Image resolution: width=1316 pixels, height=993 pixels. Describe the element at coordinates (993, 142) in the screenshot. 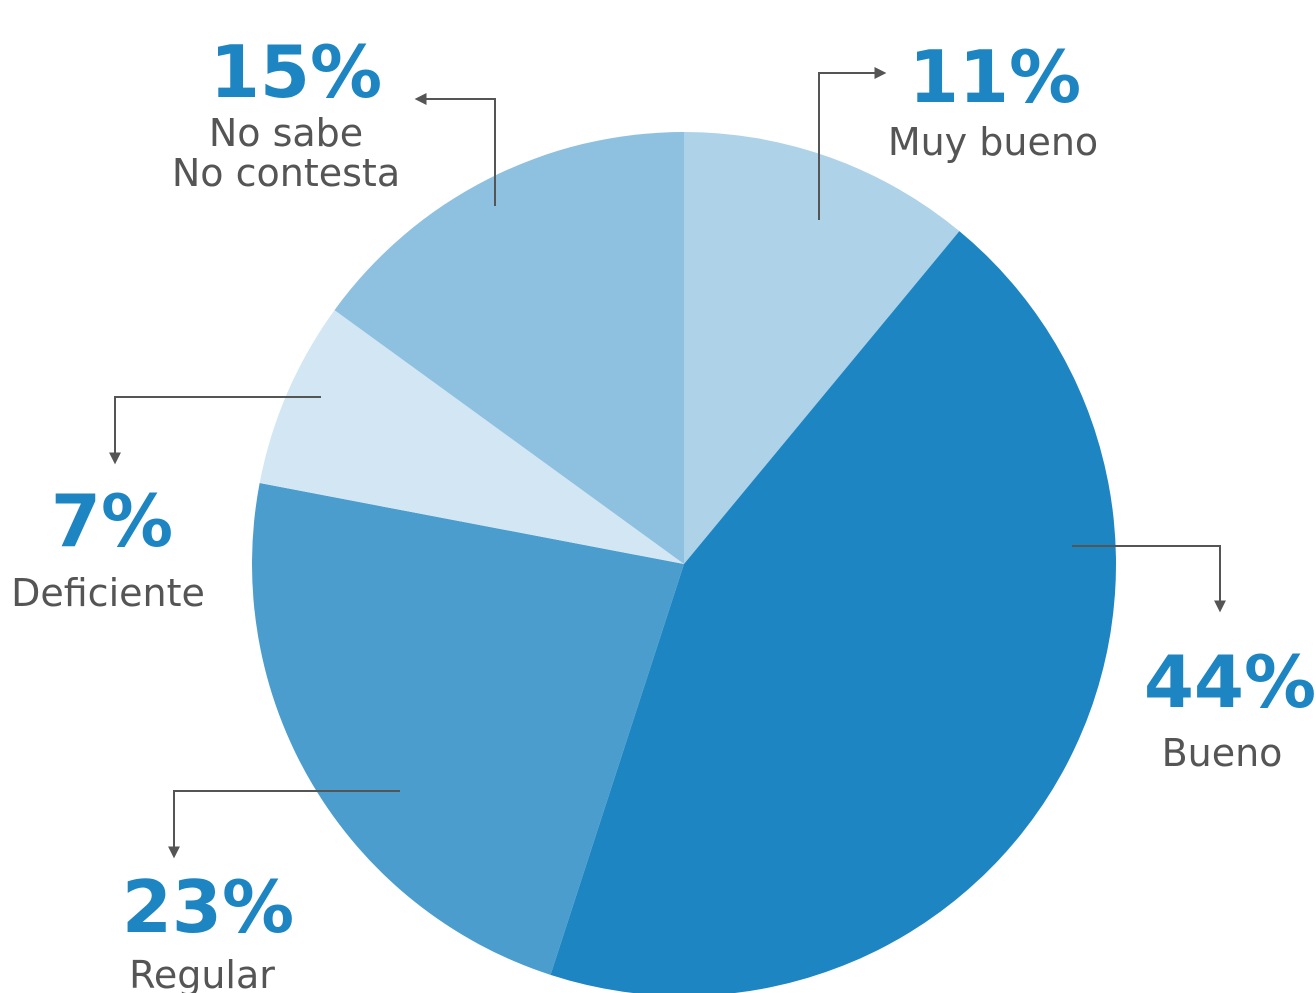

I see `category-label-0: Muy bueno` at that location.